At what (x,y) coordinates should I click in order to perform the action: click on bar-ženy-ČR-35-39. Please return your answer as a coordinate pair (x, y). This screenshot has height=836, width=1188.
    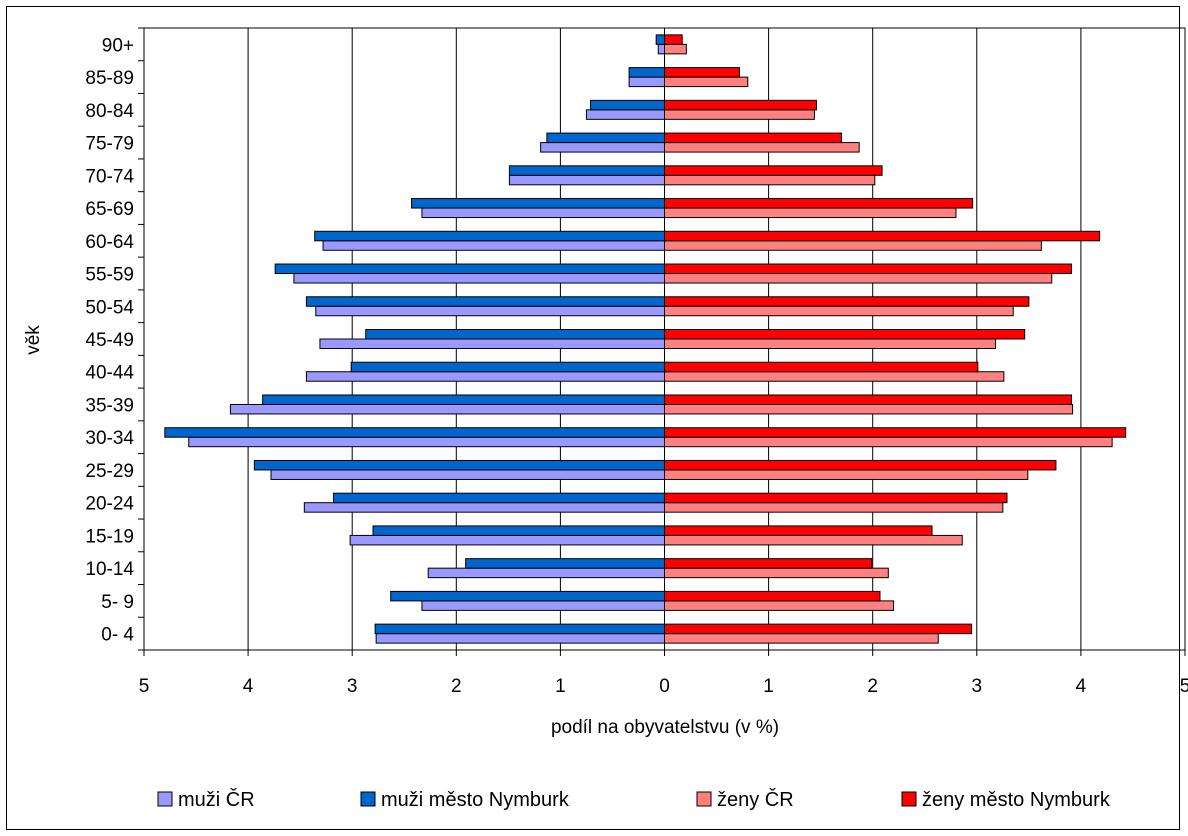
    Looking at the image, I should click on (869, 409).